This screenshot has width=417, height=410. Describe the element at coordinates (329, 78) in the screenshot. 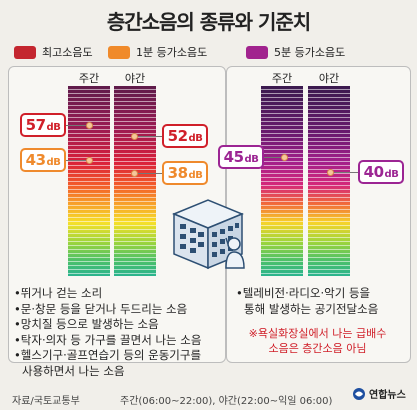

I see `right-night-label: 야간` at that location.